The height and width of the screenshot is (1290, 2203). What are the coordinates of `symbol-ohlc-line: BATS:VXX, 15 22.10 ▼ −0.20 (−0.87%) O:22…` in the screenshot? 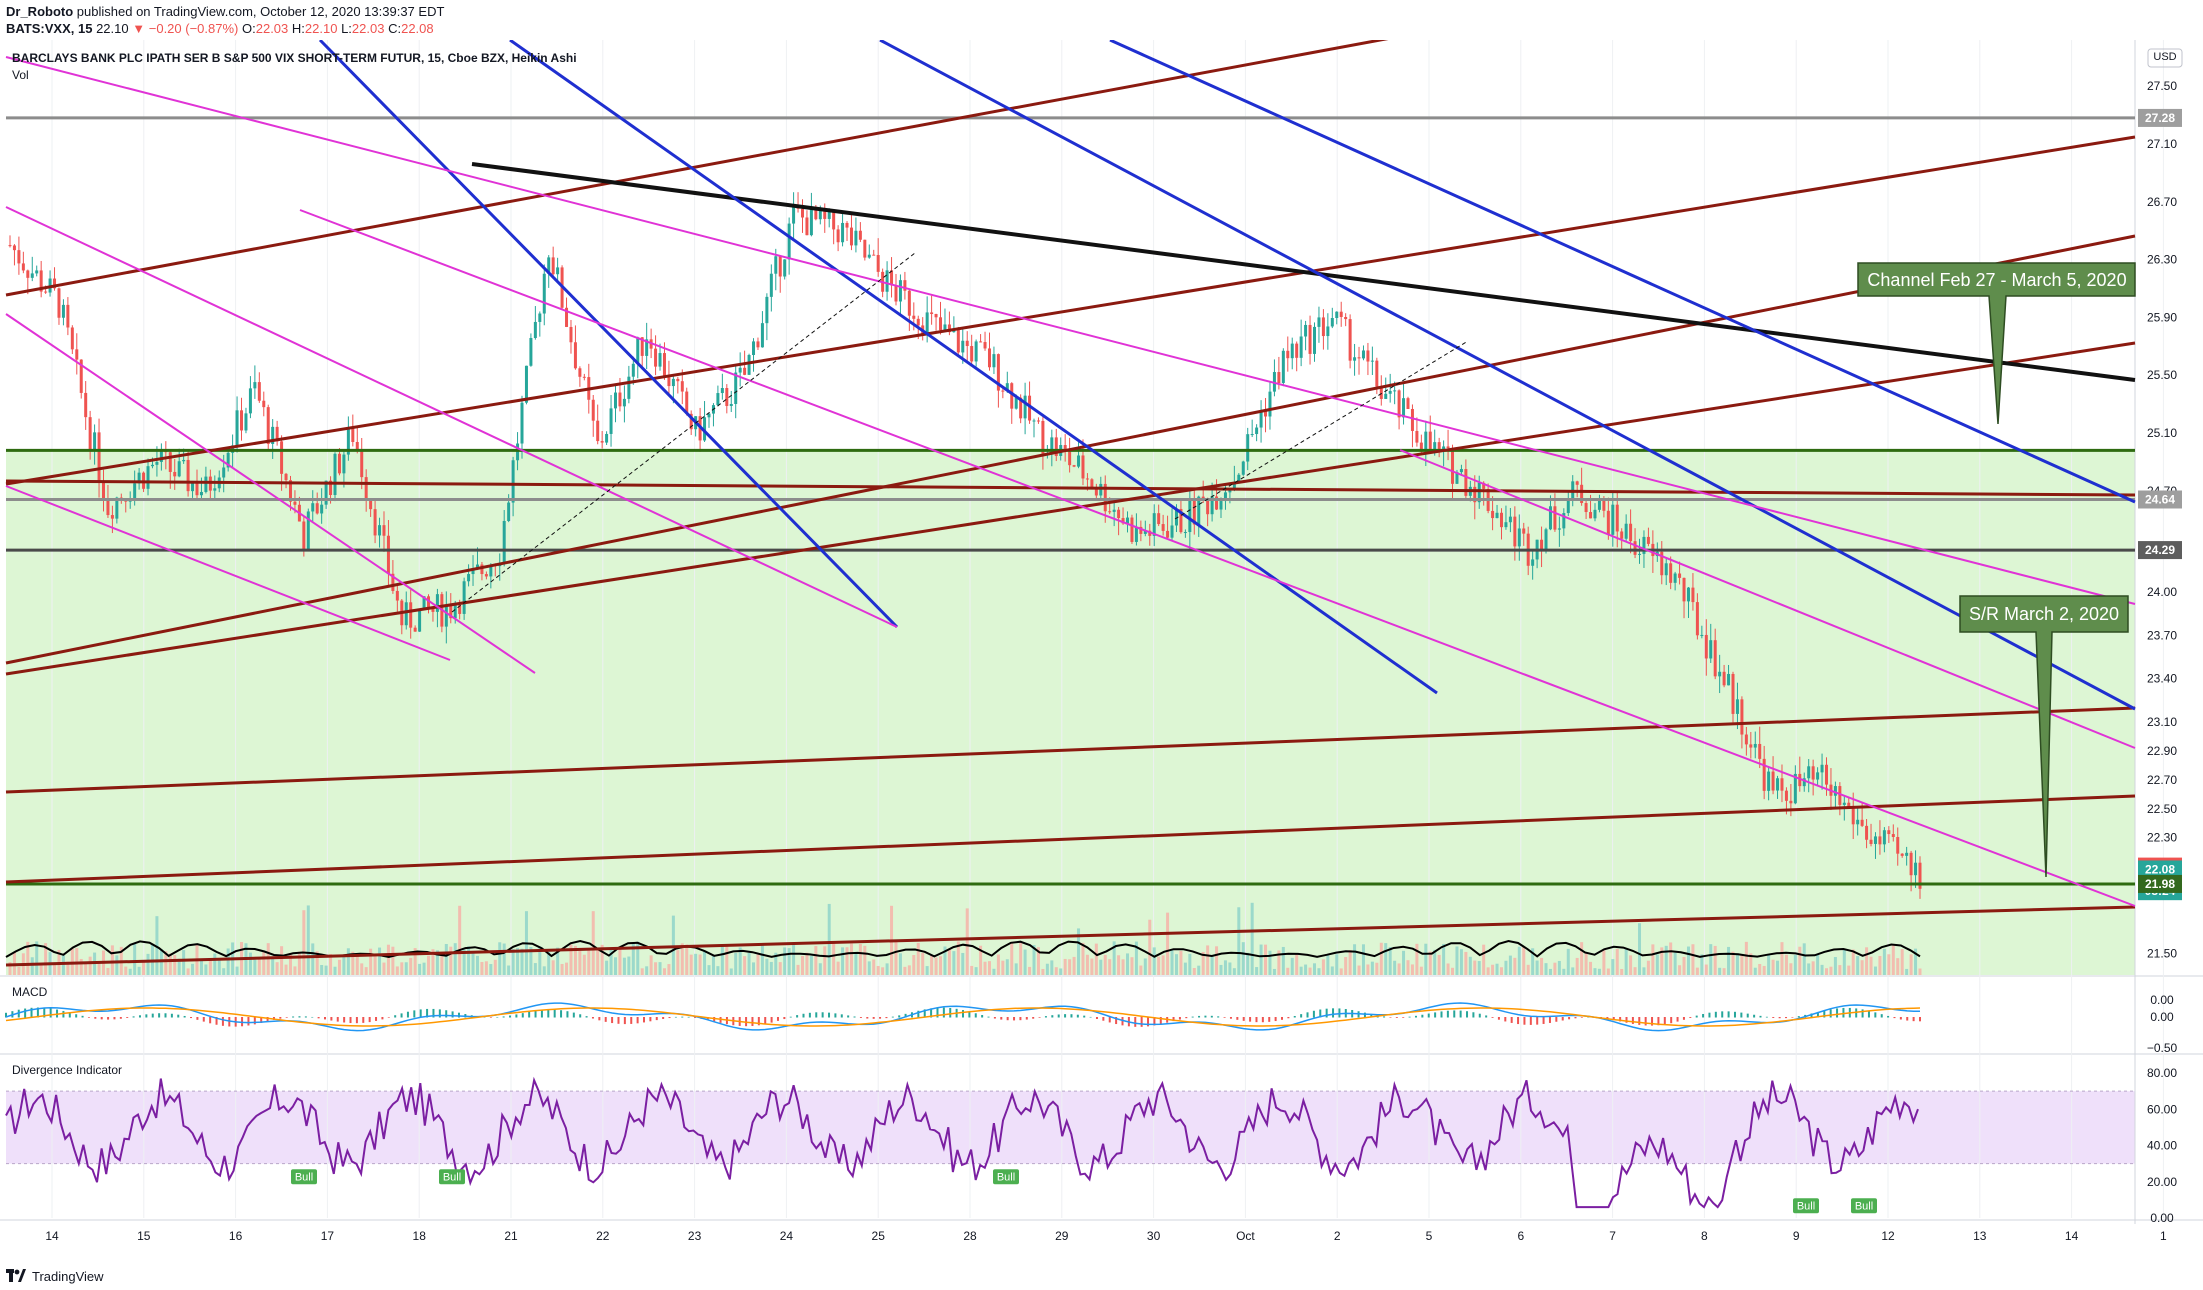 It's located at (220, 28).